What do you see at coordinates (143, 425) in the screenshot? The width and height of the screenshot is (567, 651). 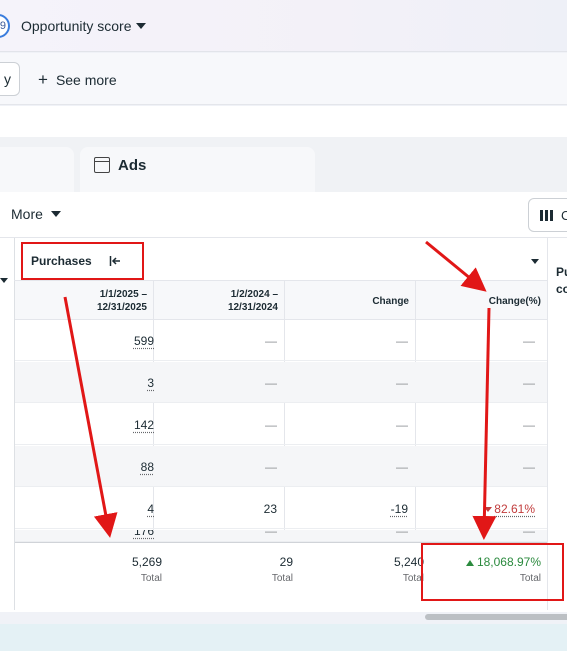 I see `purchases-value: 142` at bounding box center [143, 425].